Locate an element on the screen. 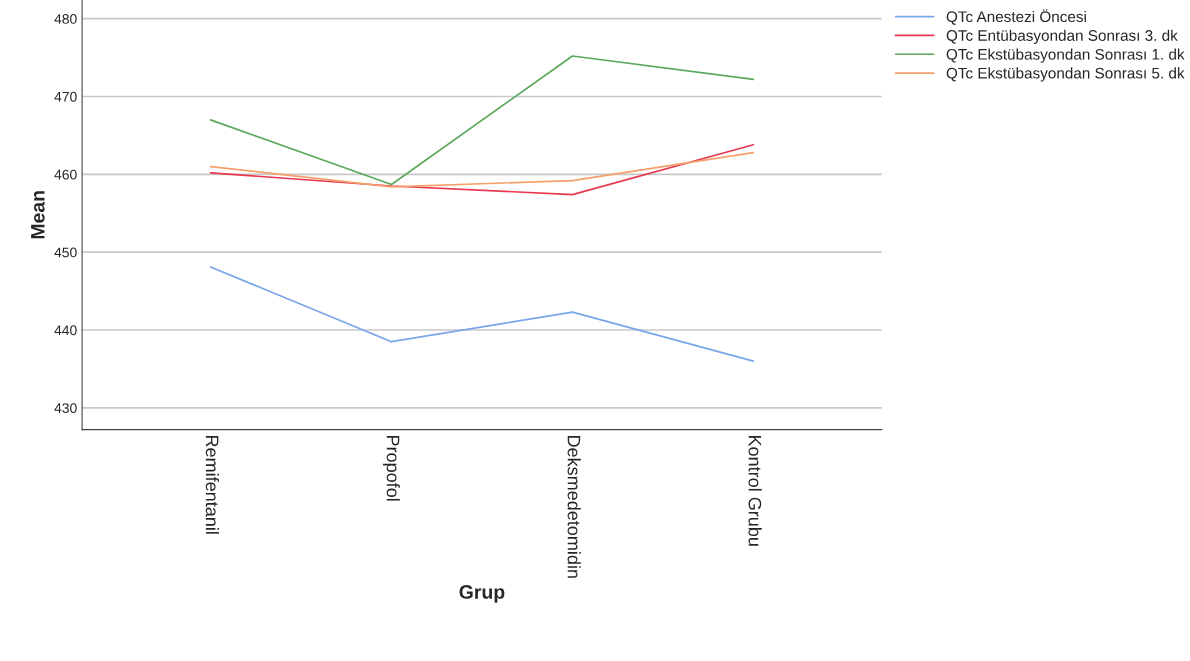 This screenshot has height=661, width=1190. y-tick-label: 480 is located at coordinates (65, 19).